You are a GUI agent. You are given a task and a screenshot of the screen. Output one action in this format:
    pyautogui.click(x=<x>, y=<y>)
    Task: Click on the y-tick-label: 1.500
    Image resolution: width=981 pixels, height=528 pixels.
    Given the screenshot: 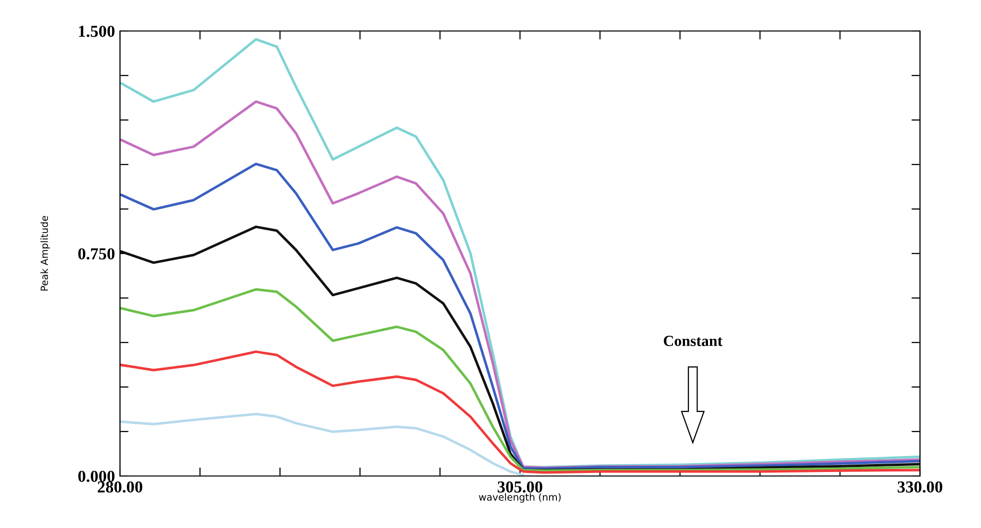 What is the action you would take?
    pyautogui.click(x=96, y=32)
    